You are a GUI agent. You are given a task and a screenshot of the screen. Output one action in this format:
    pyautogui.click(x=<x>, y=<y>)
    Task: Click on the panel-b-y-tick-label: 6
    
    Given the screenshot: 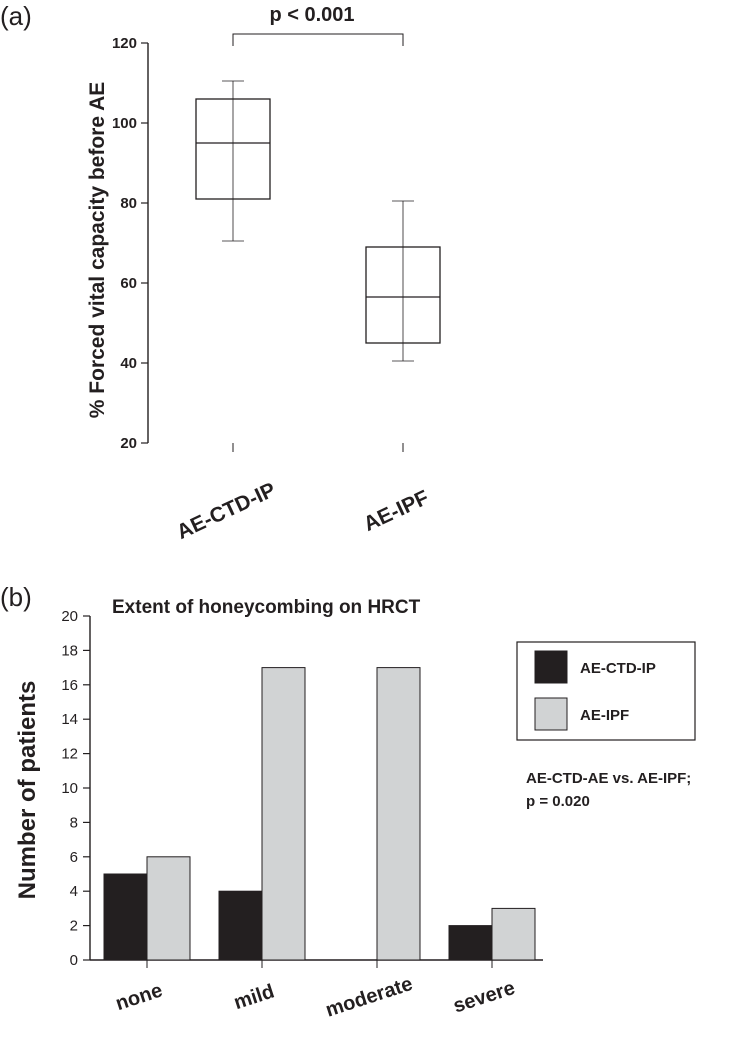 What is the action you would take?
    pyautogui.click(x=74, y=857)
    